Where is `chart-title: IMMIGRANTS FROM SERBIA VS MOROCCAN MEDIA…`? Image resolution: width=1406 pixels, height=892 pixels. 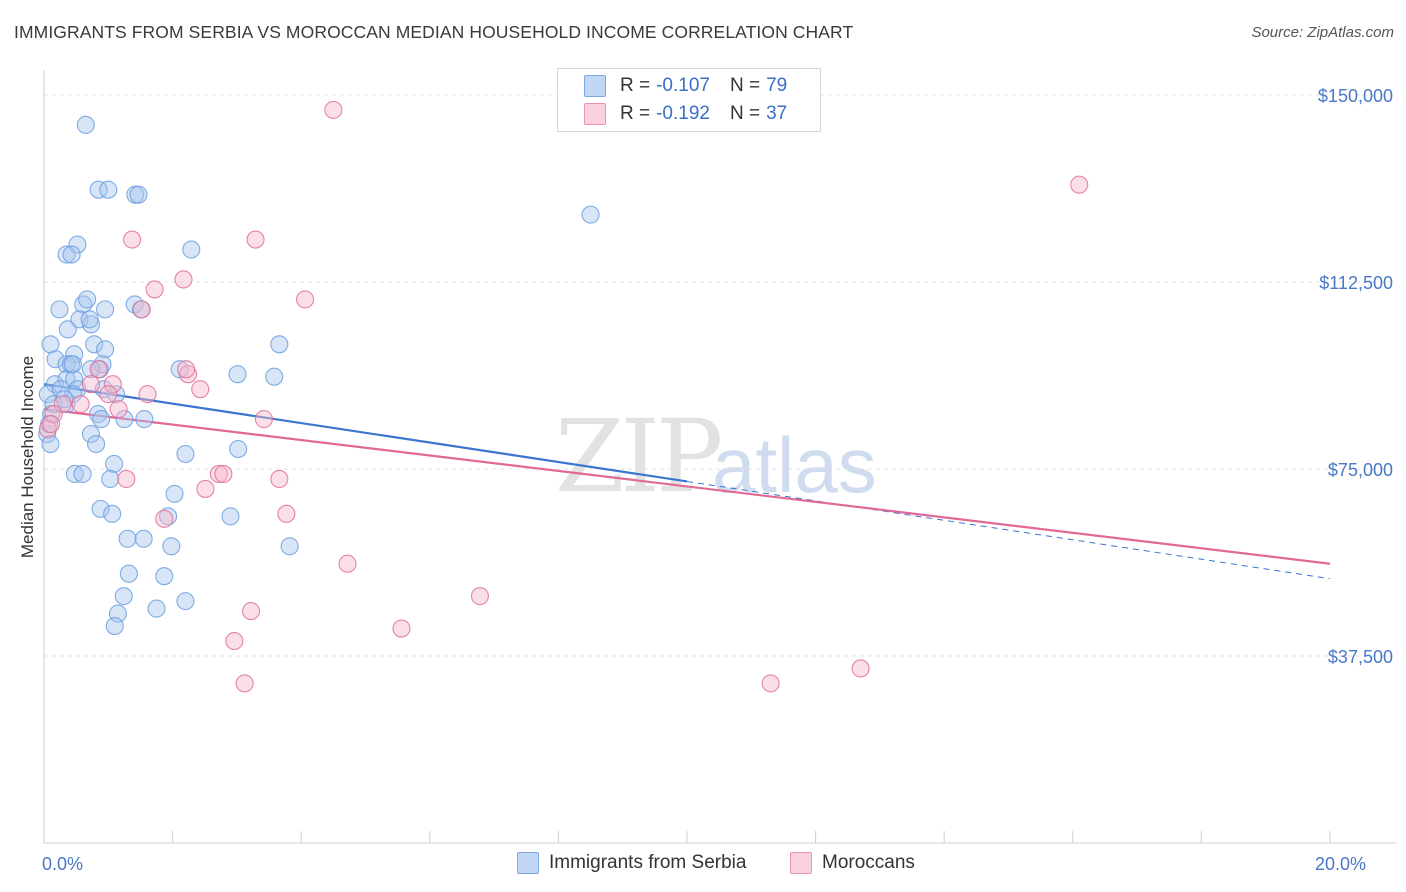
chart-title: IMMIGRANTS FROM SERBIA VS MOROCCAN MEDIA… is located at coordinates (434, 32).